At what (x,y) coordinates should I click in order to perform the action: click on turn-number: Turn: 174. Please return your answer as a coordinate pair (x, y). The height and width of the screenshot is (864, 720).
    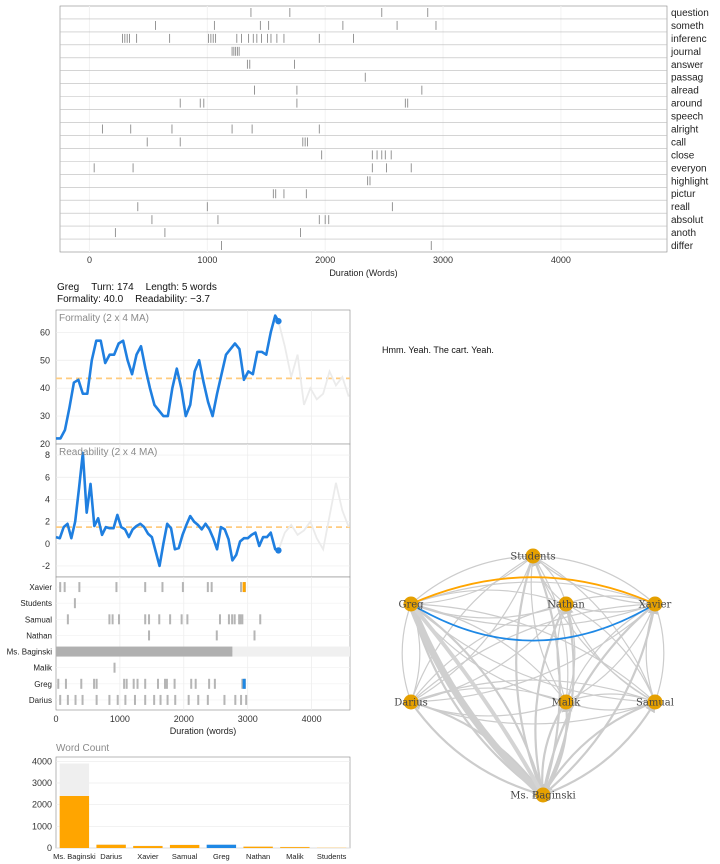
    Looking at the image, I should click on (112, 287).